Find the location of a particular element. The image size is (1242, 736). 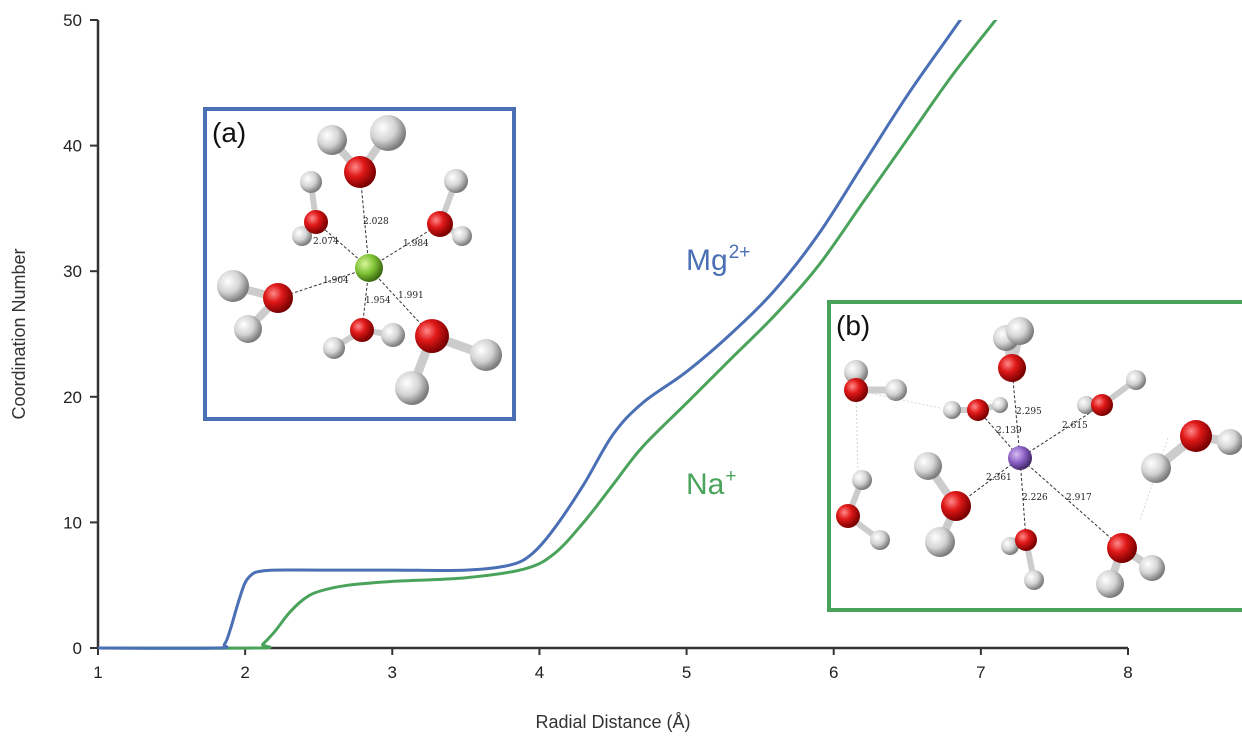

svg-text: 2.615 is located at coordinates (1075, 426).